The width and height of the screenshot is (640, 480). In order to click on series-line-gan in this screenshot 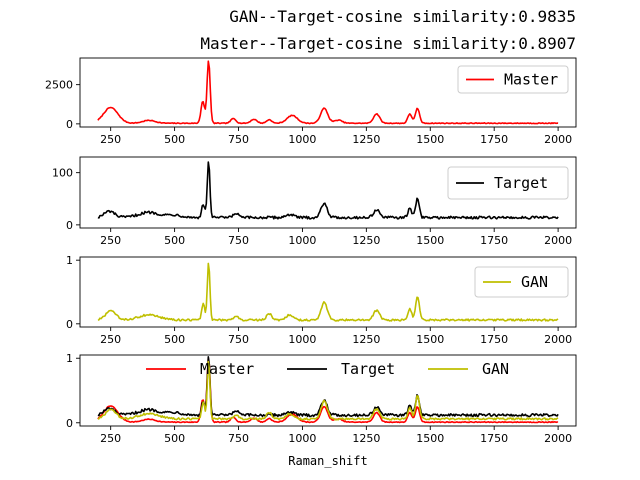, I will do `click(328, 292)`.